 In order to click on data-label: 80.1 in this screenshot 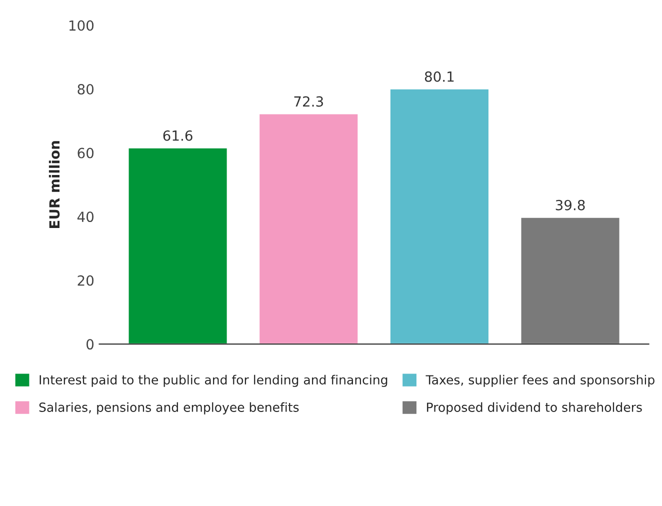, I will do `click(439, 76)`.